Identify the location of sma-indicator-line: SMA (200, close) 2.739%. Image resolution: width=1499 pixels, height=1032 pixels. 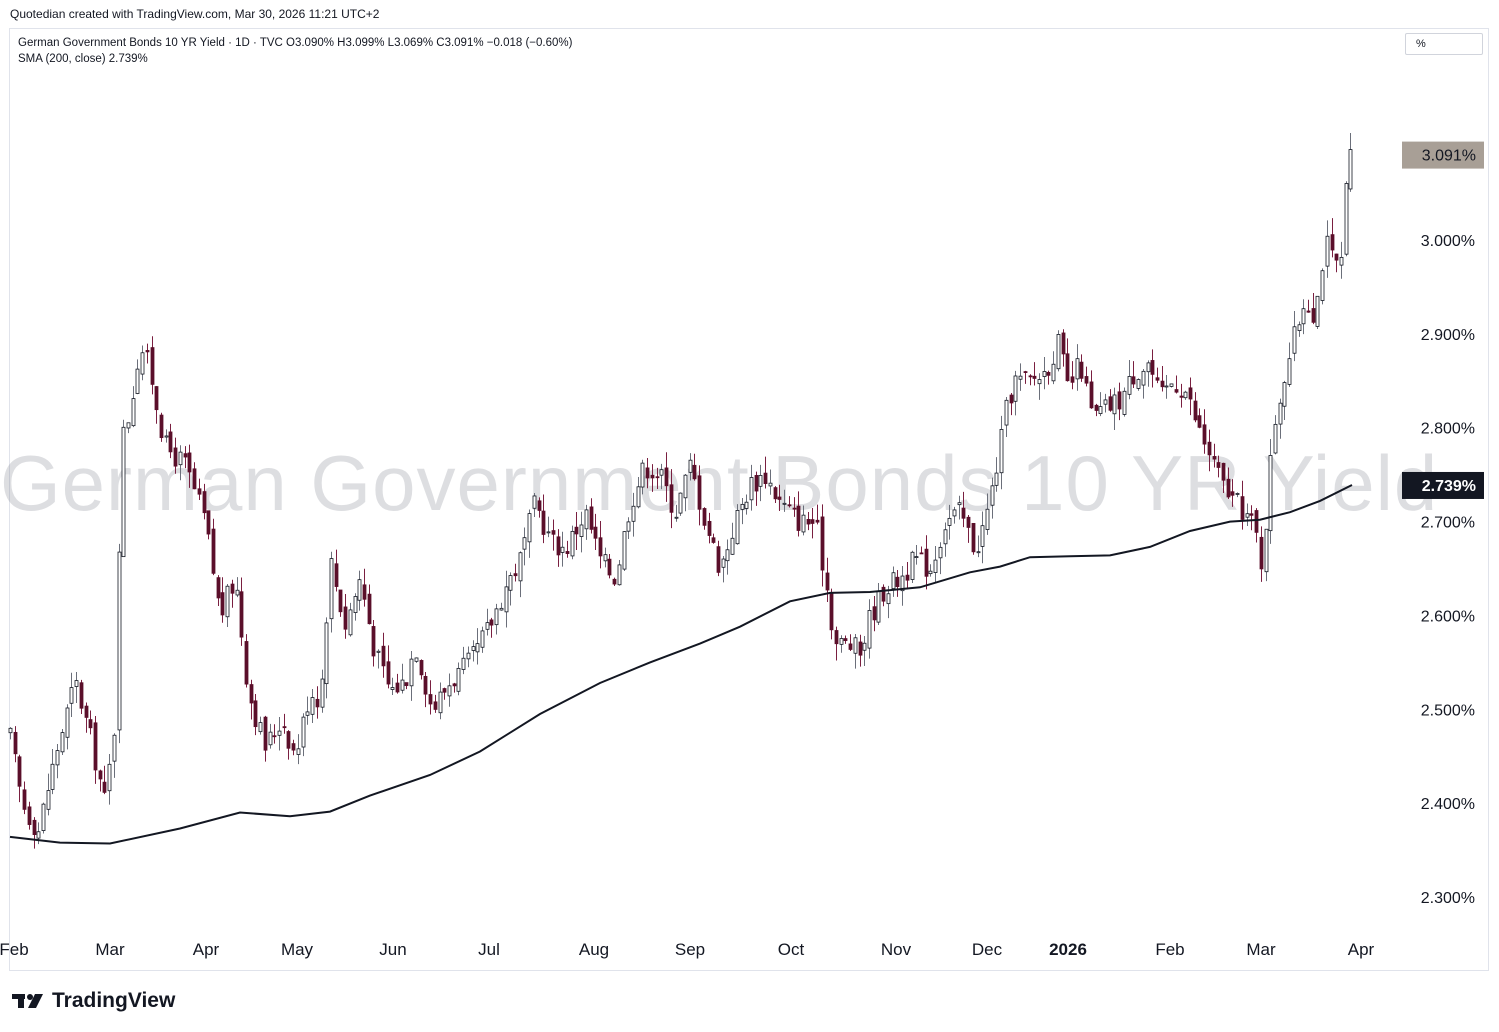
(83, 59).